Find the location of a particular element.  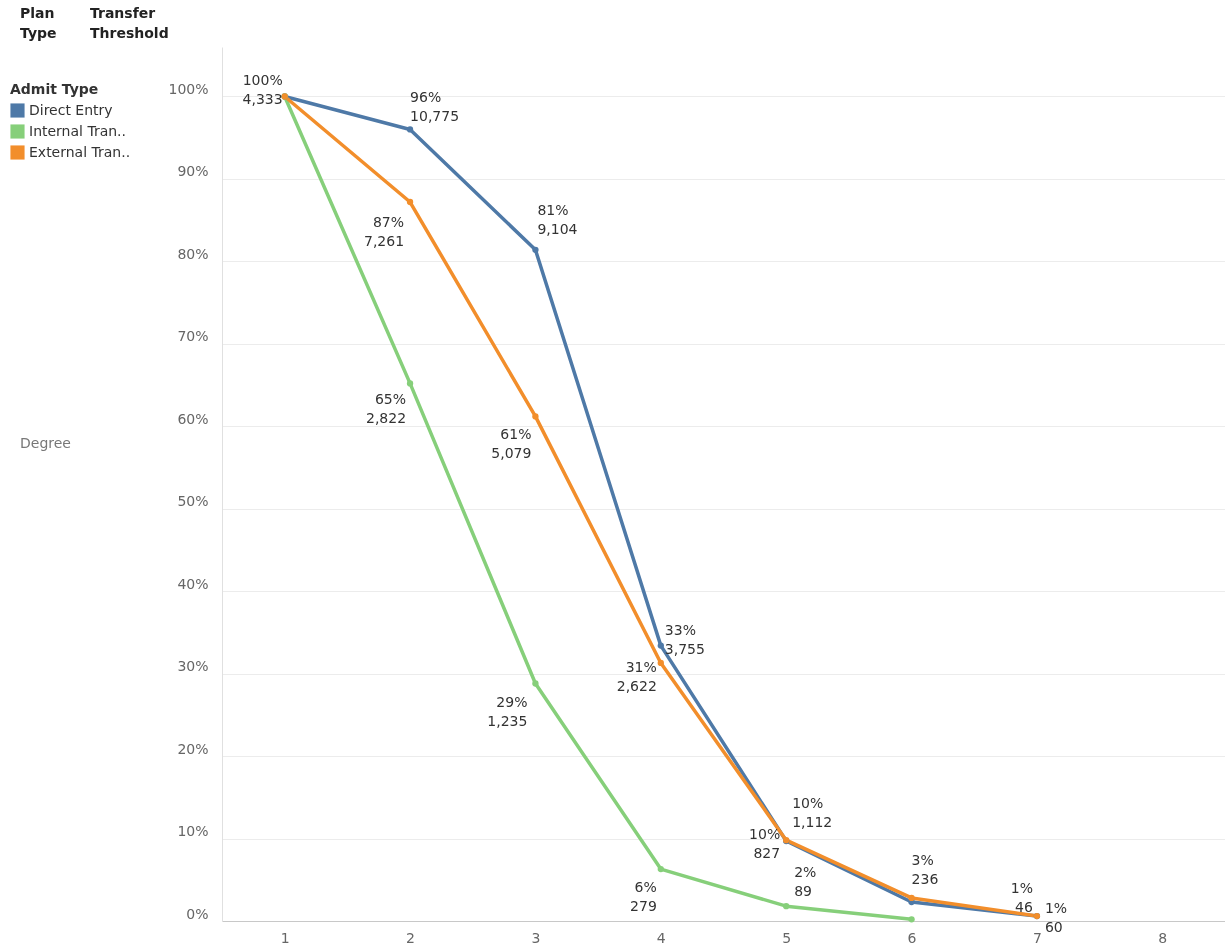

x-tick-label: 2 is located at coordinates (411, 937).